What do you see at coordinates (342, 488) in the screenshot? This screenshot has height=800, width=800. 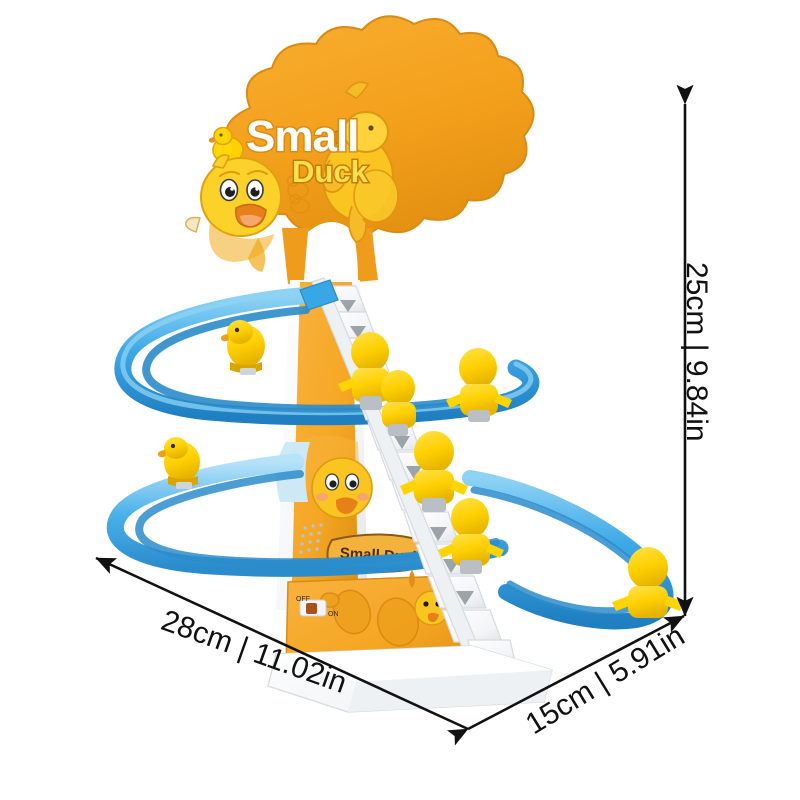 I see `duck-face-panel` at bounding box center [342, 488].